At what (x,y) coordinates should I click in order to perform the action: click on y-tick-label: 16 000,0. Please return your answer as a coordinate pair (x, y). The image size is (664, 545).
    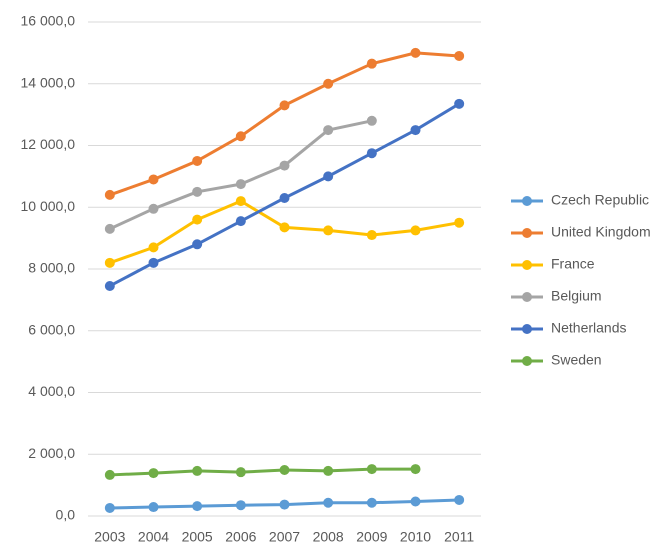
    Looking at the image, I should click on (48, 21).